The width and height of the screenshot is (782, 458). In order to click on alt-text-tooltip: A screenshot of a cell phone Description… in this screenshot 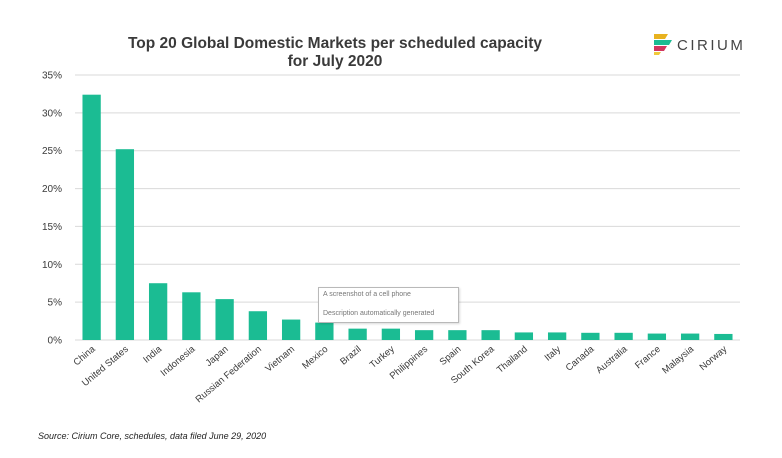, I will do `click(388, 305)`.